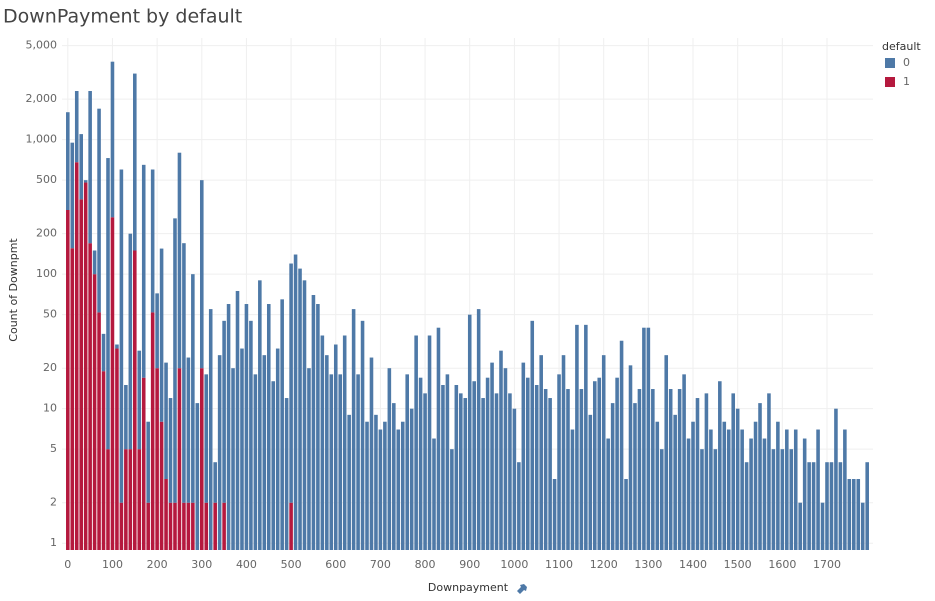 The image size is (935, 601). I want to click on y-tick-label: 1, so click(53, 542).